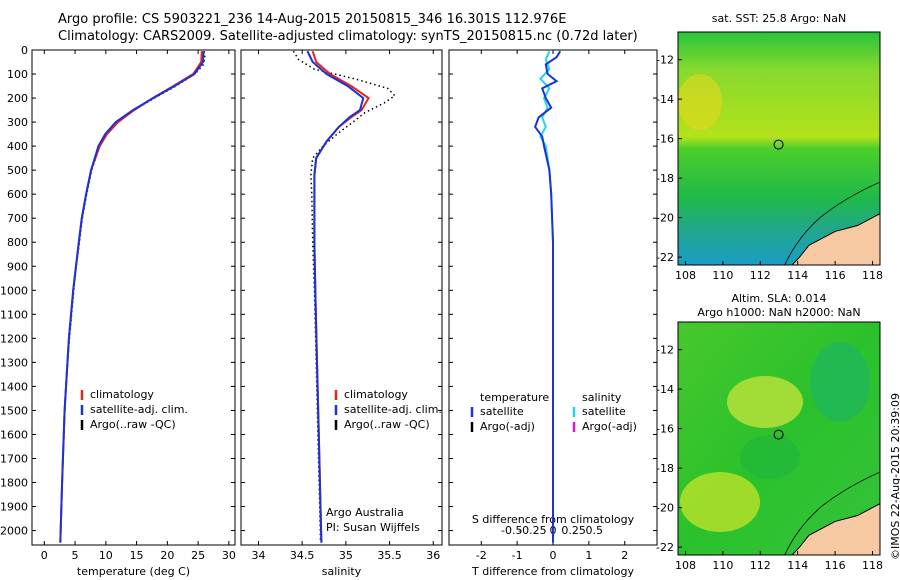 This screenshot has width=900, height=580. I want to click on series-salinity-satellite, so click(546, 296).